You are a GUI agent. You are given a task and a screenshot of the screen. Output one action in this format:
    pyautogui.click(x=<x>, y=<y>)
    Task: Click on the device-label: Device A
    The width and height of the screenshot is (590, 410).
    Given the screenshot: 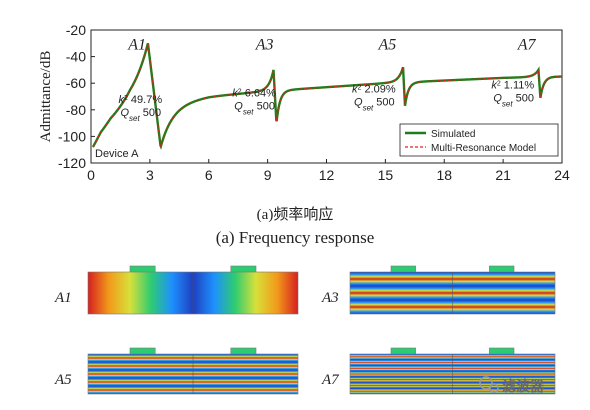 What is the action you would take?
    pyautogui.click(x=117, y=154)
    